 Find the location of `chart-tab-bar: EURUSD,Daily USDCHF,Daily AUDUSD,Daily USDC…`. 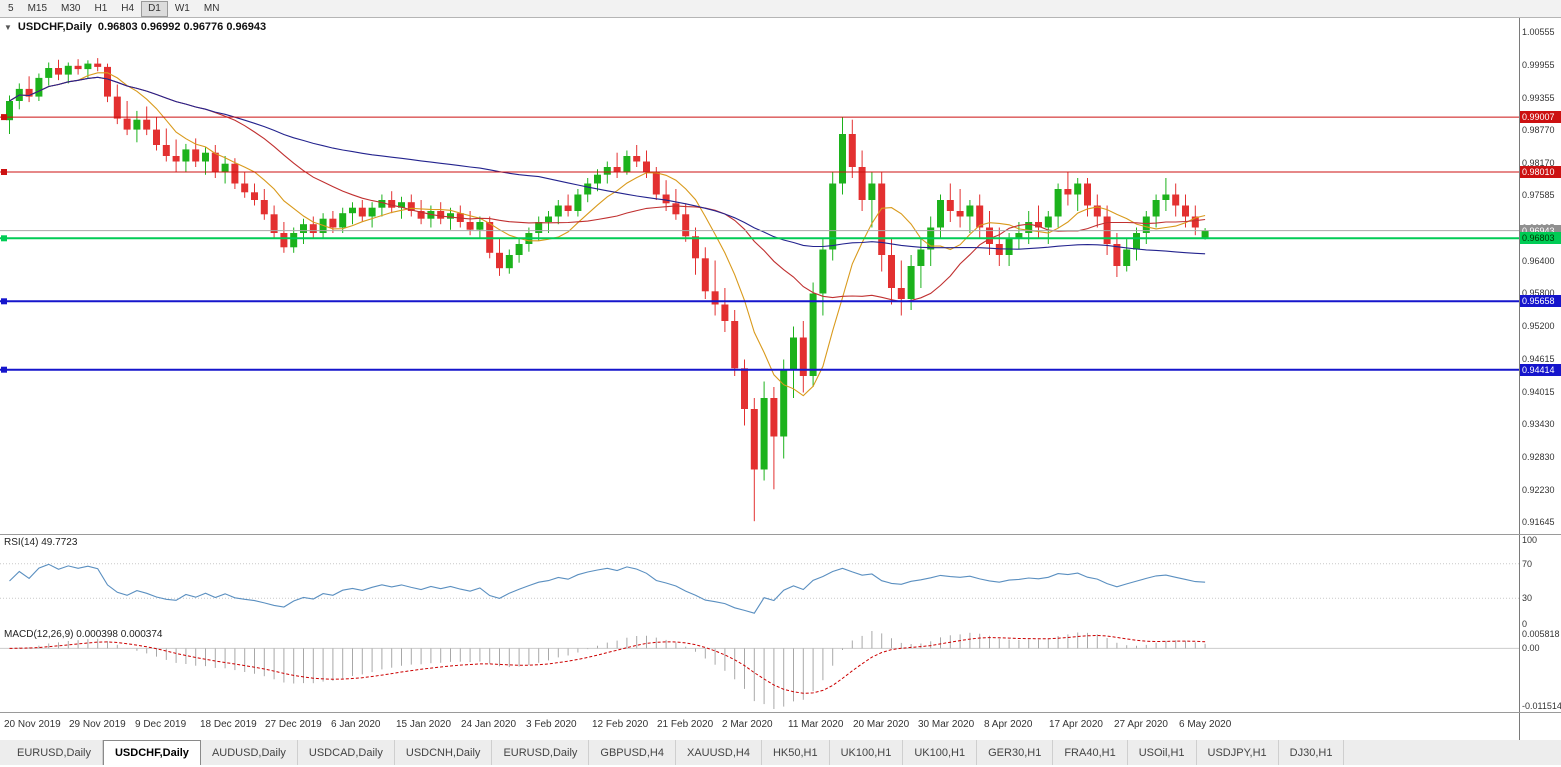

chart-tab-bar: EURUSD,Daily USDCHF,Daily AUDUSD,Daily USDC… is located at coordinates (780, 752).